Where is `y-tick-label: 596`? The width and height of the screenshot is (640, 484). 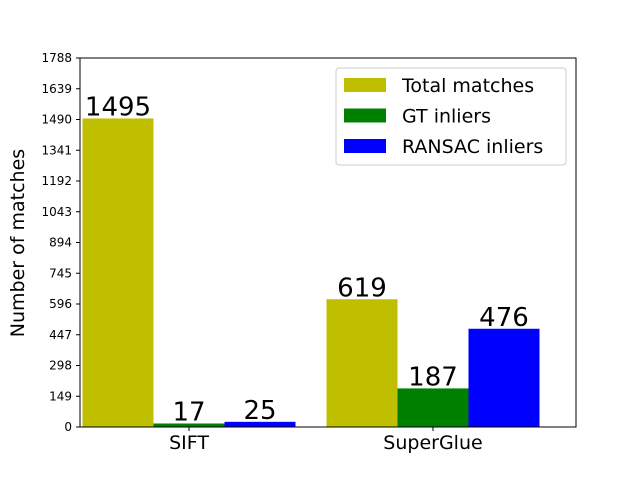 y-tick-label: 596 is located at coordinates (60, 304).